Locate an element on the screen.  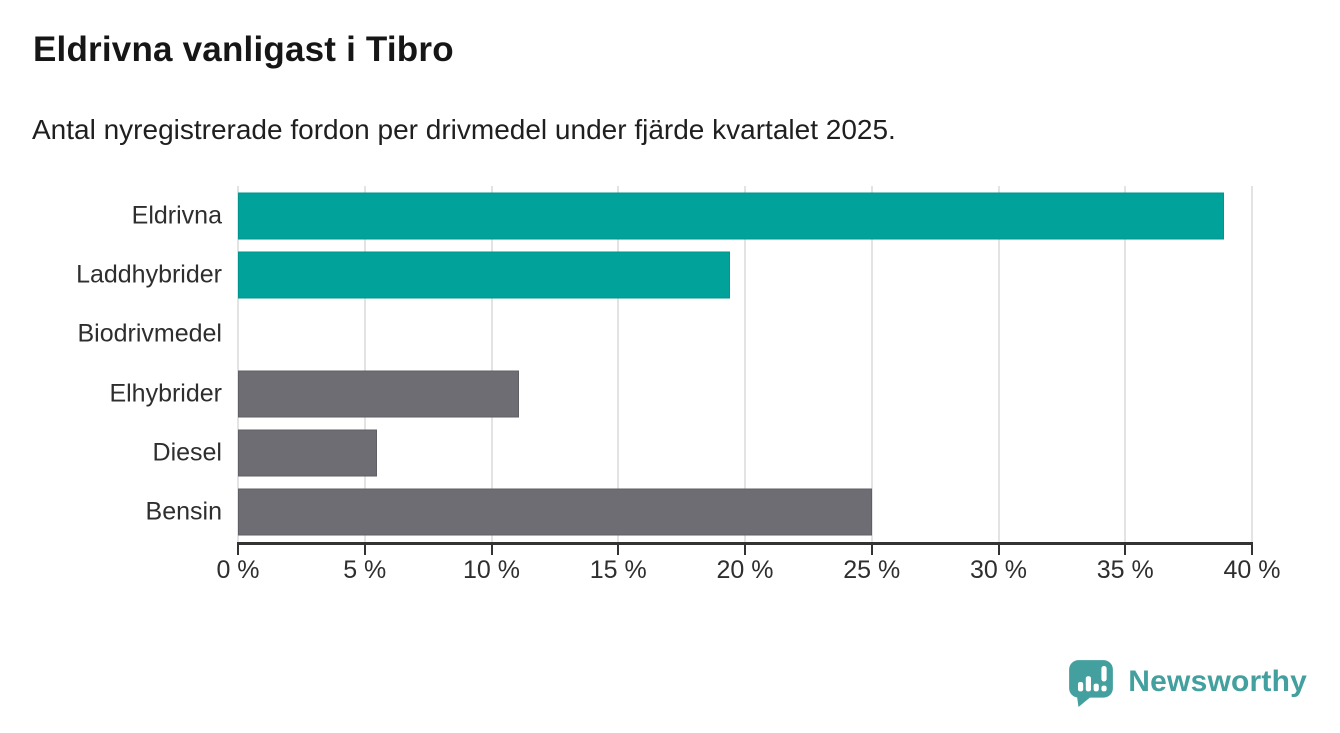
category-label-laddhybrider: Laddhybrider is located at coordinates (149, 274).